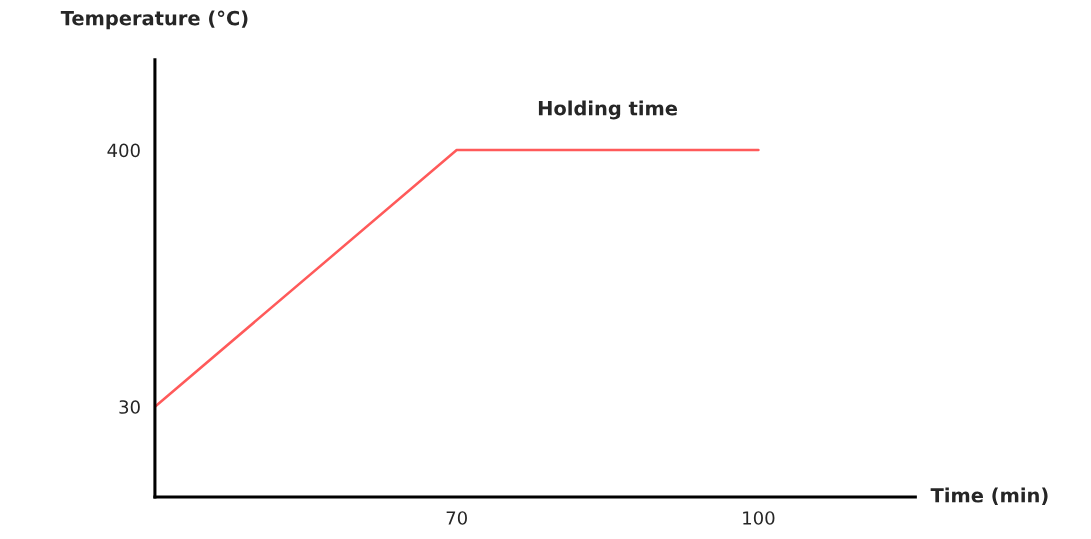 The width and height of the screenshot is (1091, 539). I want to click on x-tick-label: 70, so click(456, 518).